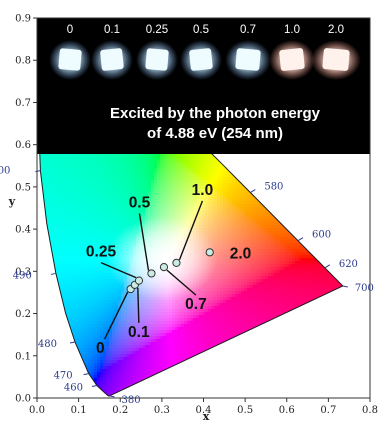 Image resolution: width=382 pixels, height=423 pixels. What do you see at coordinates (328, 410) in the screenshot?
I see `x-tick-label: 0.7` at bounding box center [328, 410].